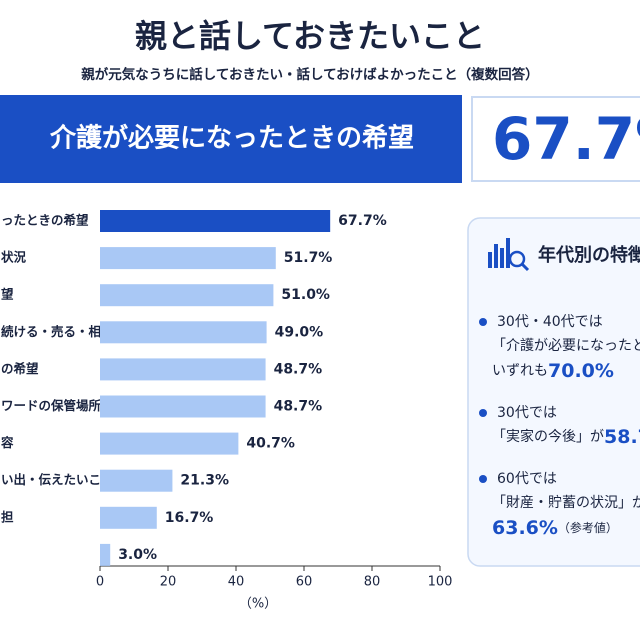 The image size is (640, 640). I want to click on x-tick-label: 0, so click(100, 582).